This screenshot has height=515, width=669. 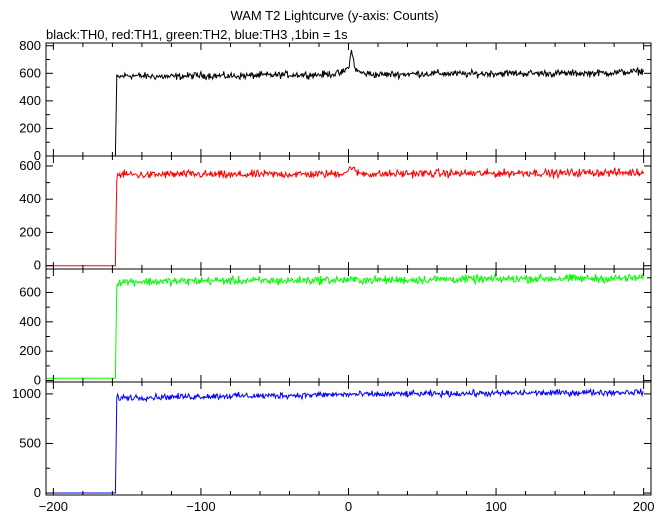 What do you see at coordinates (200, 506) in the screenshot?
I see `x-tick-label-1: −100` at bounding box center [200, 506].